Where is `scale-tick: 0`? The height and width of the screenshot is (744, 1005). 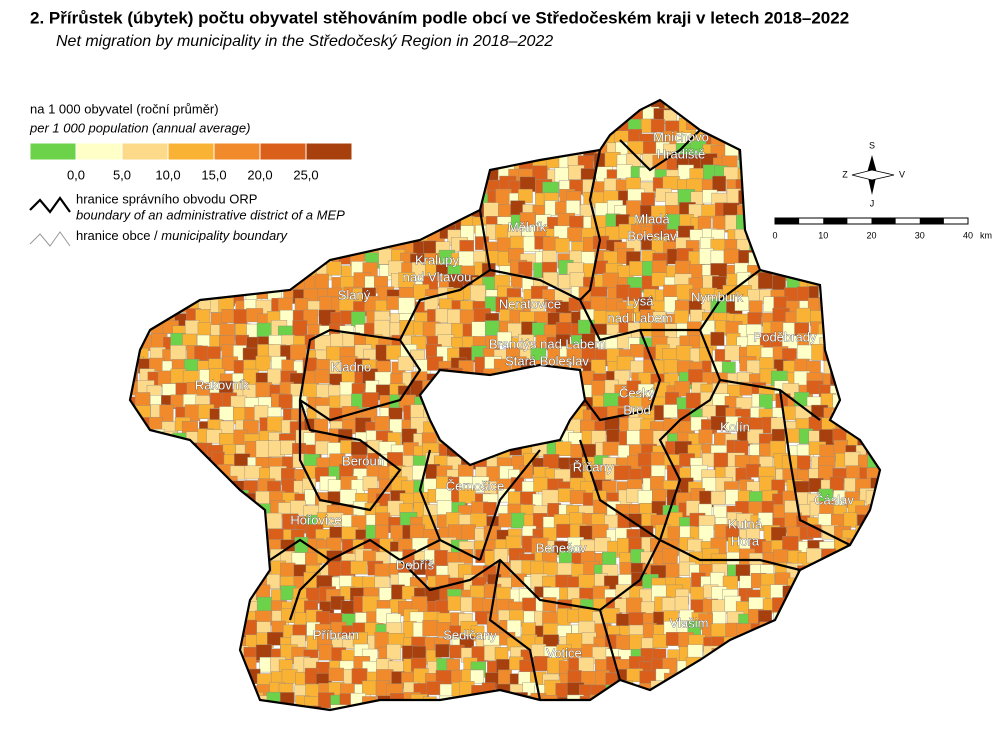
scale-tick: 0 is located at coordinates (774, 235).